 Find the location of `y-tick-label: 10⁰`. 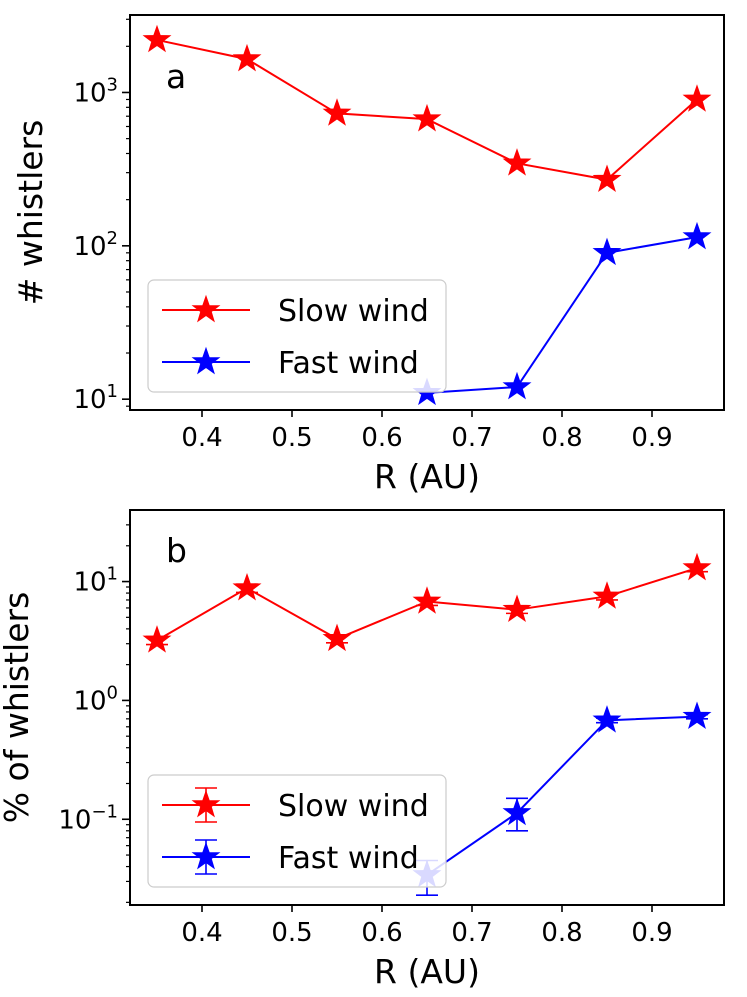

y-tick-label: 10⁰ is located at coordinates (95, 699).